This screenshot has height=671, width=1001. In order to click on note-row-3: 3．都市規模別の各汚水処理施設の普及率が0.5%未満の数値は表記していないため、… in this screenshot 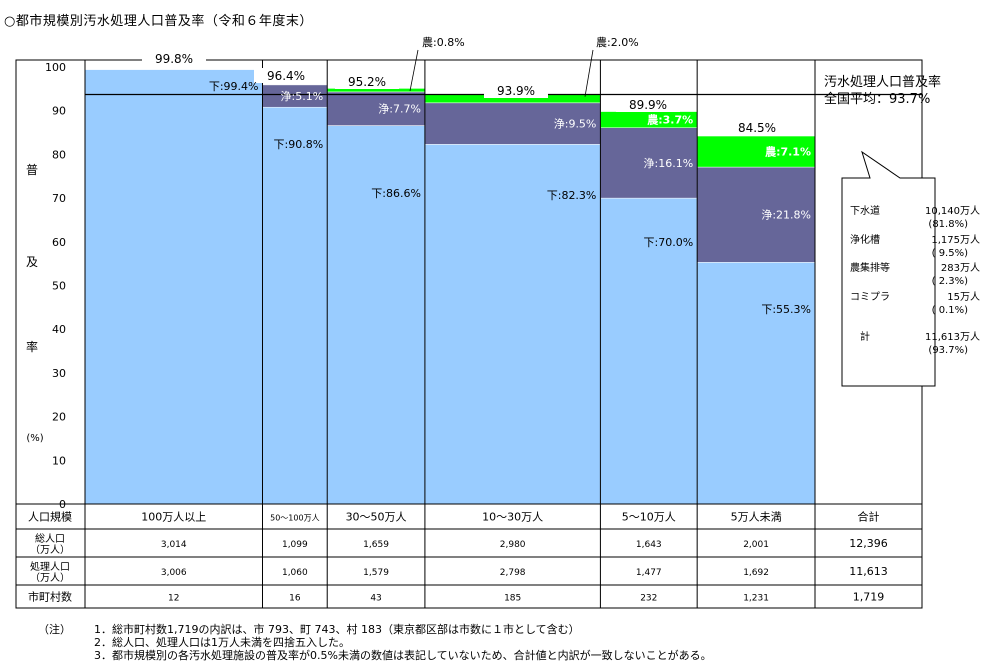, I will do `click(375, 655)`.